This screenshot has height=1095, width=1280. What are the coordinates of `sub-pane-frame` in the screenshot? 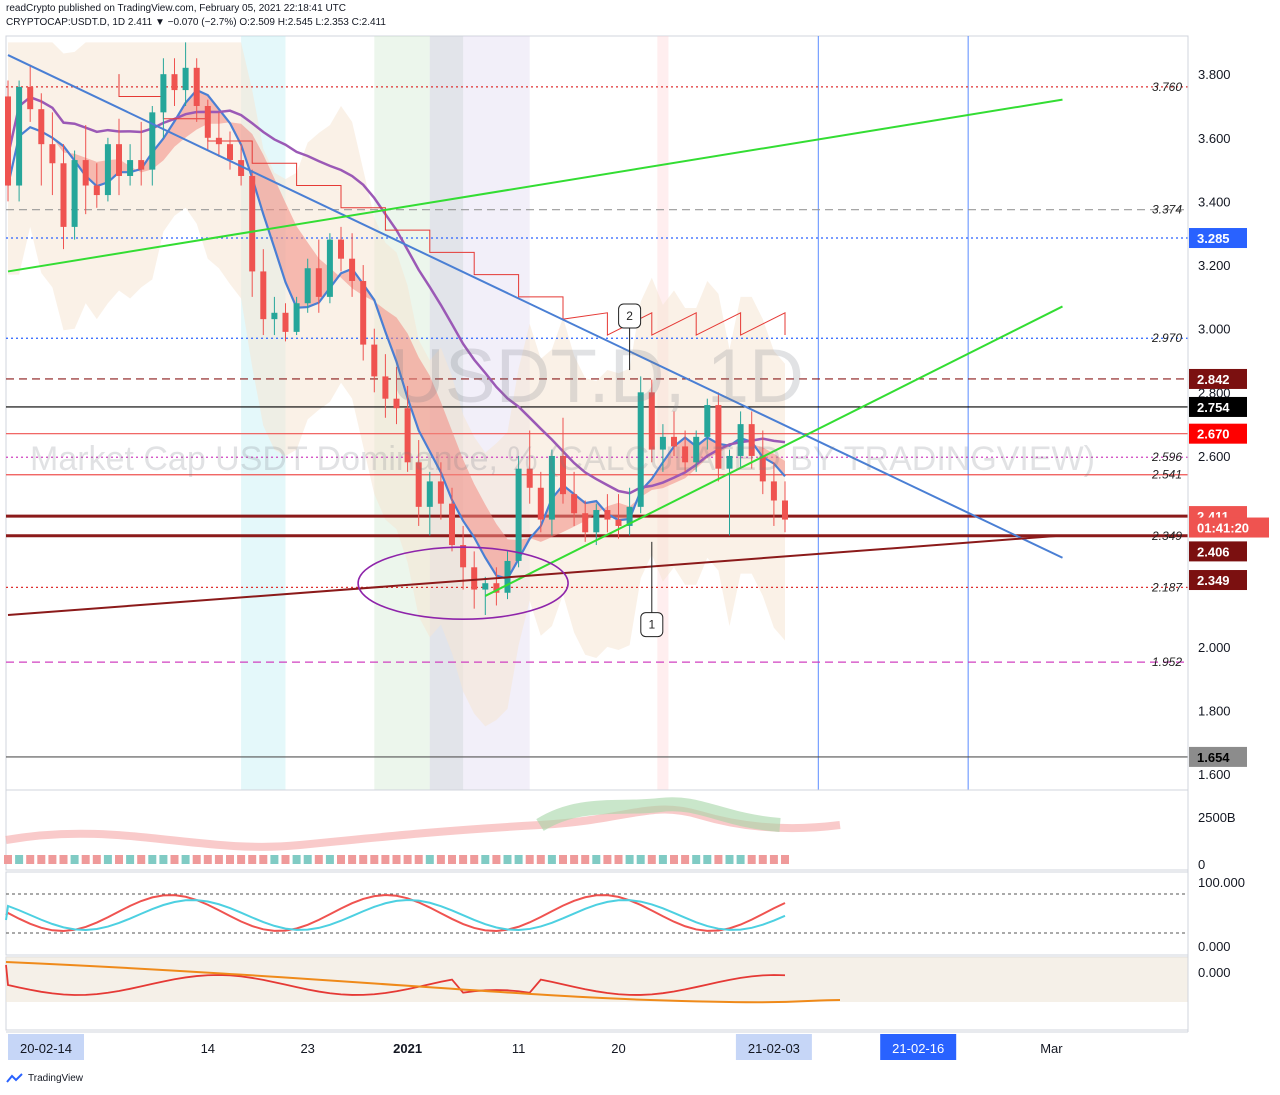 It's located at (597, 913).